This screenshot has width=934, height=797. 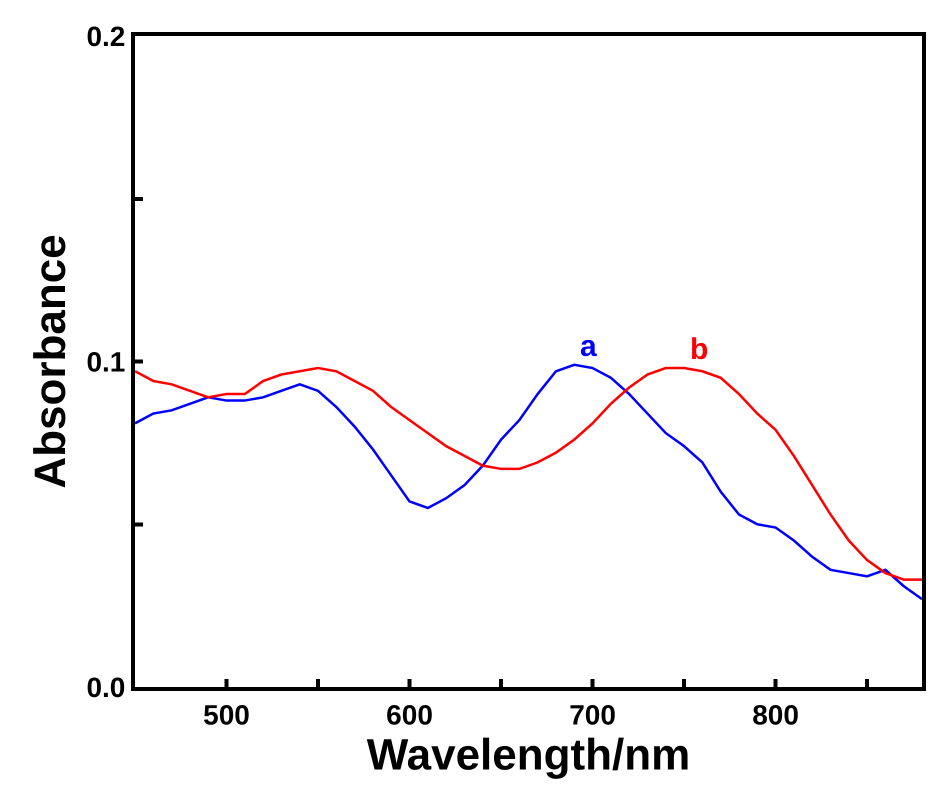 I want to click on y-tick-label: 0.0, so click(x=106, y=687).